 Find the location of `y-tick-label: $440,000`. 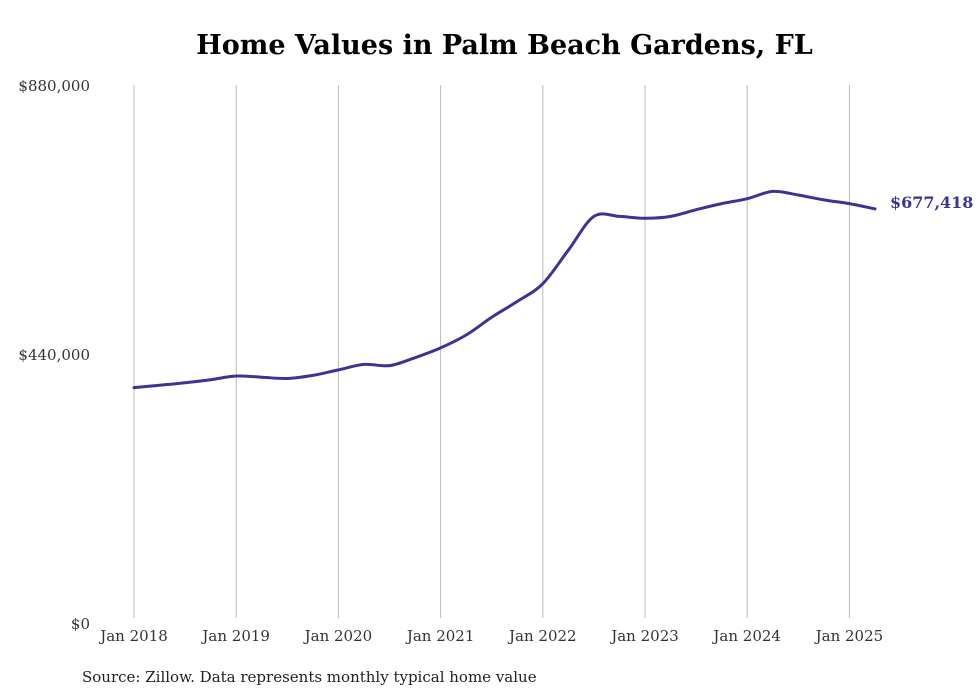

y-tick-label: $440,000 is located at coordinates (54, 355).